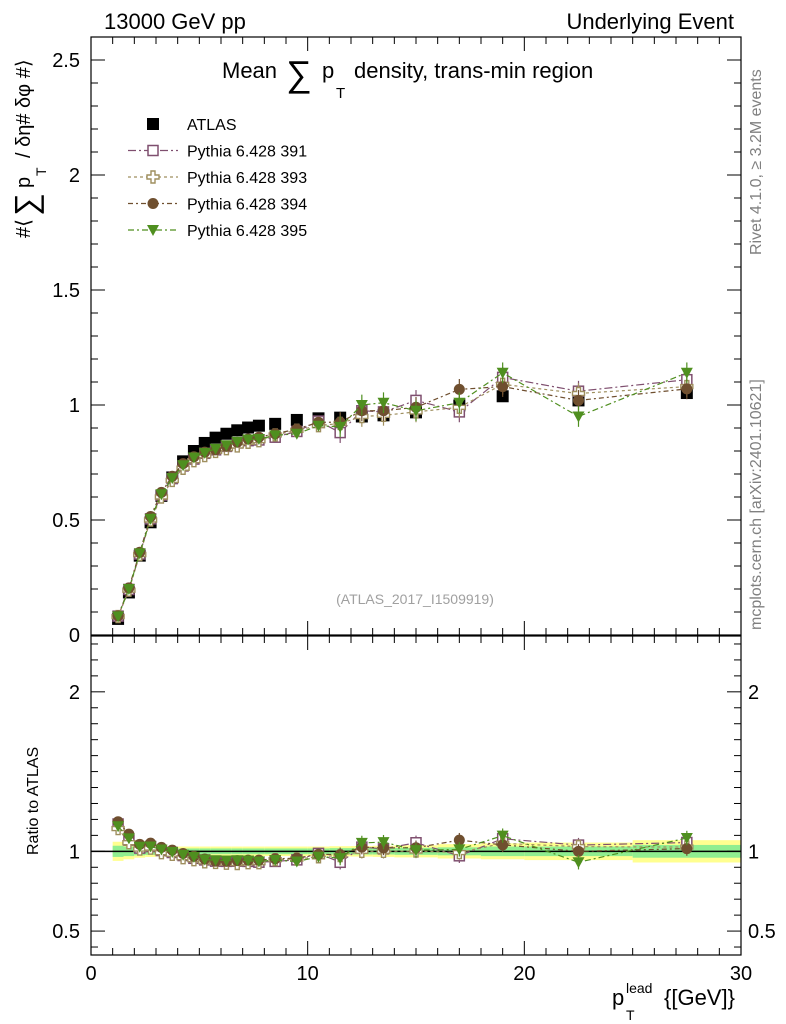  What do you see at coordinates (153, 203) in the screenshot?
I see `legend-marker-p394` at bounding box center [153, 203].